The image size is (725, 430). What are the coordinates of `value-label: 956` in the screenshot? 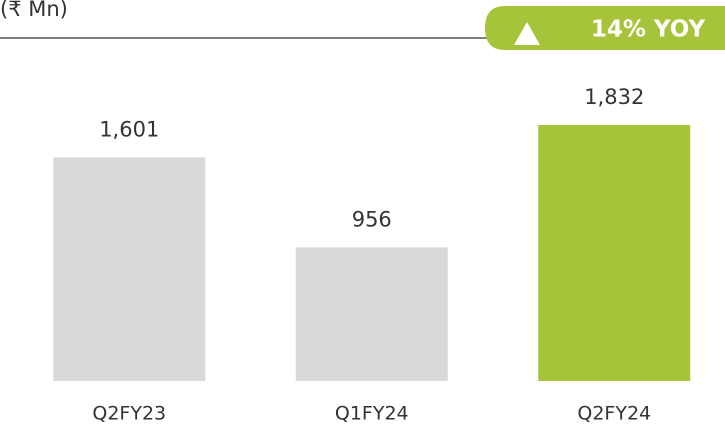 It's located at (372, 219).